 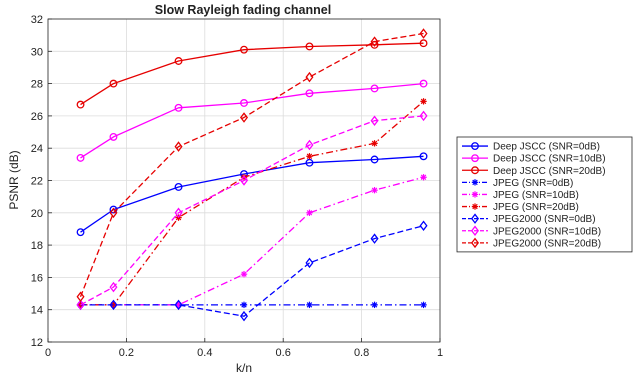 What do you see at coordinates (547, 231) in the screenshot?
I see `legend-label: JPEG2000 (SNR=10dB)` at bounding box center [547, 231].